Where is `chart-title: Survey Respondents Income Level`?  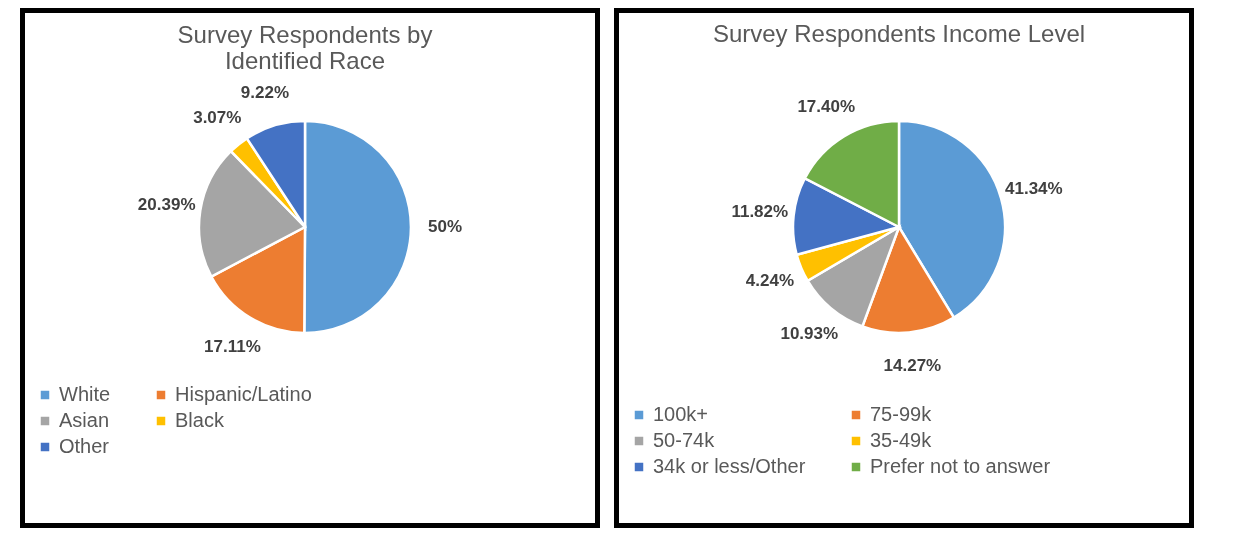
chart-title: Survey Respondents Income Level is located at coordinates (899, 33).